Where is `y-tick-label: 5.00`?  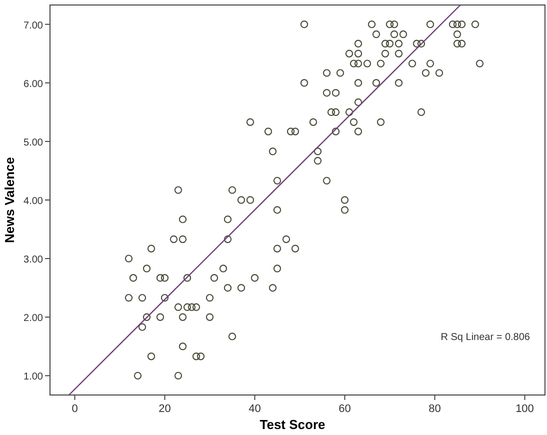 y-tick-label: 5.00 is located at coordinates (34, 142).